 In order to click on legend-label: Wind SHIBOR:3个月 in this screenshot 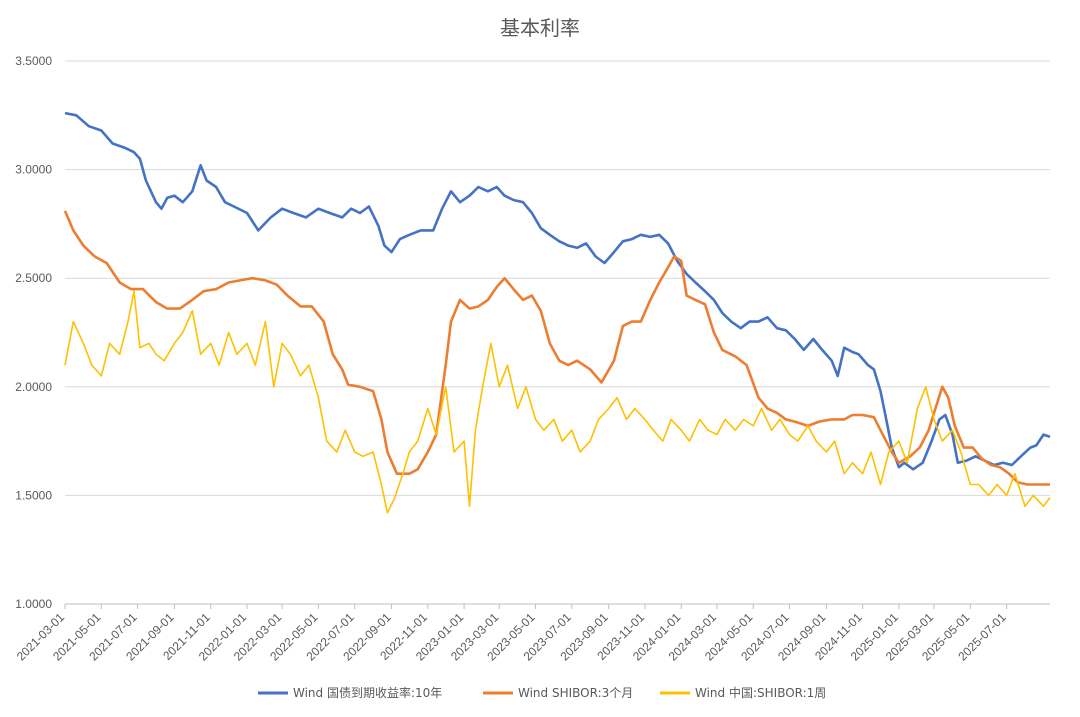, I will do `click(575, 693)`.